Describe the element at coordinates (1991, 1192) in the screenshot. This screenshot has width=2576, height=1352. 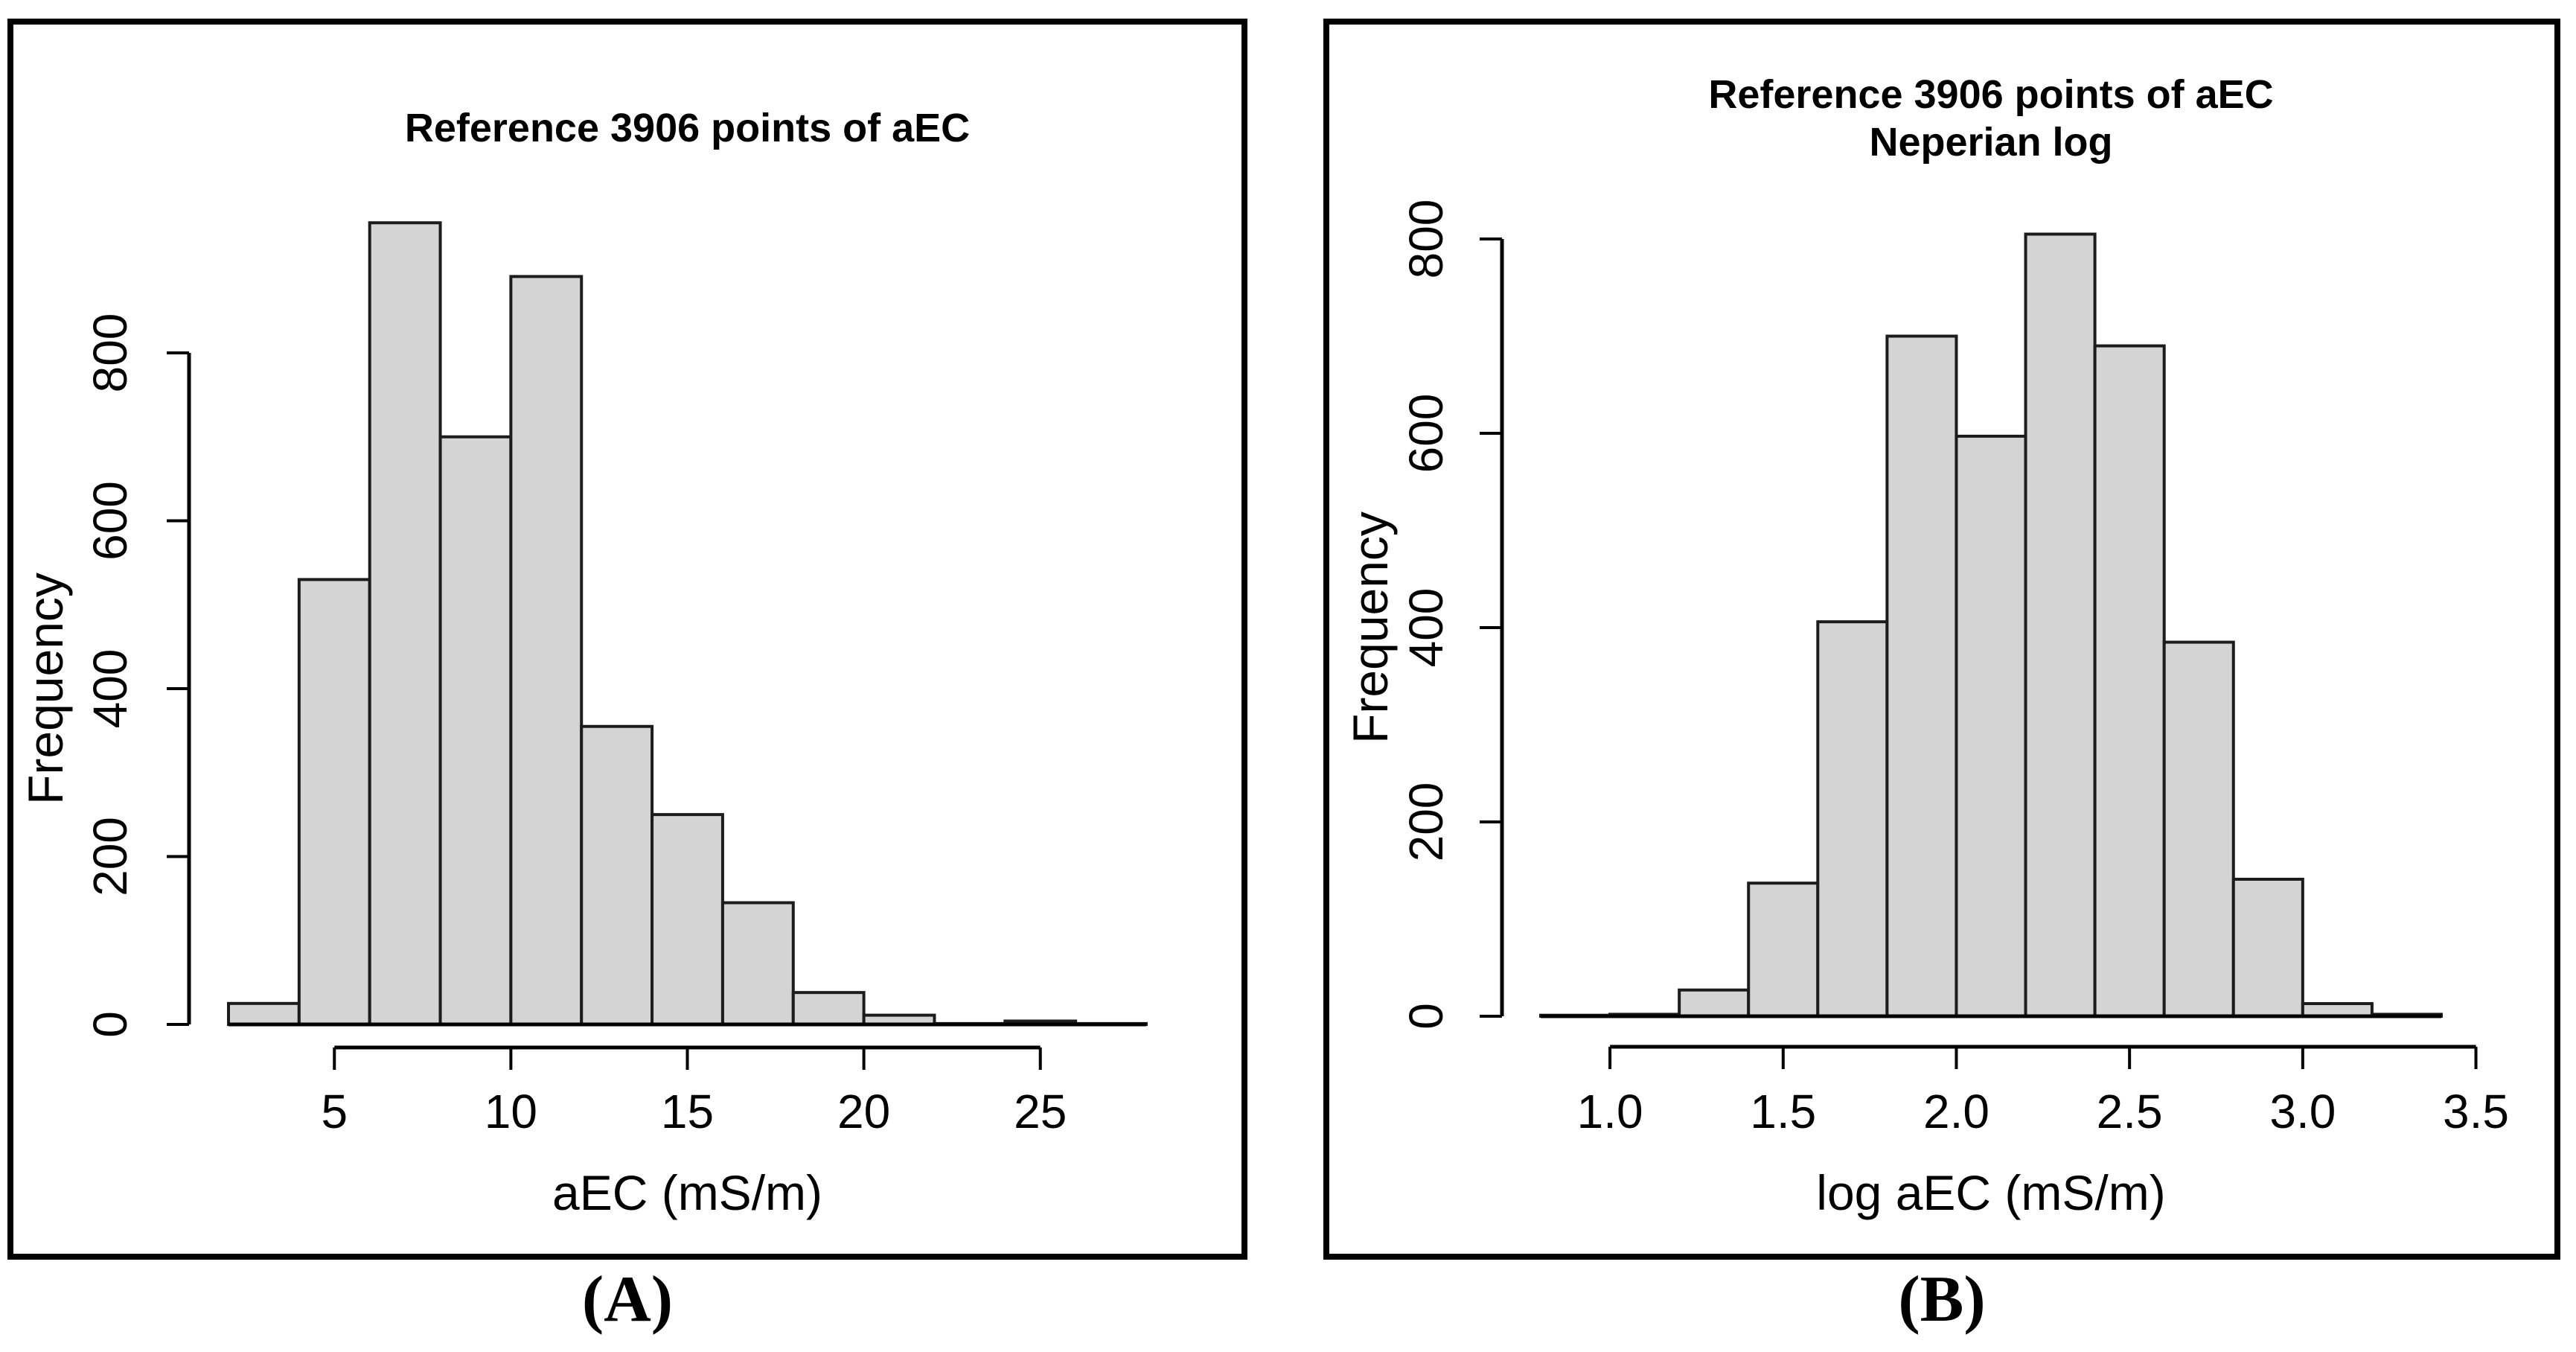
I see `x-axis-title: log aEC (mS/m)` at that location.